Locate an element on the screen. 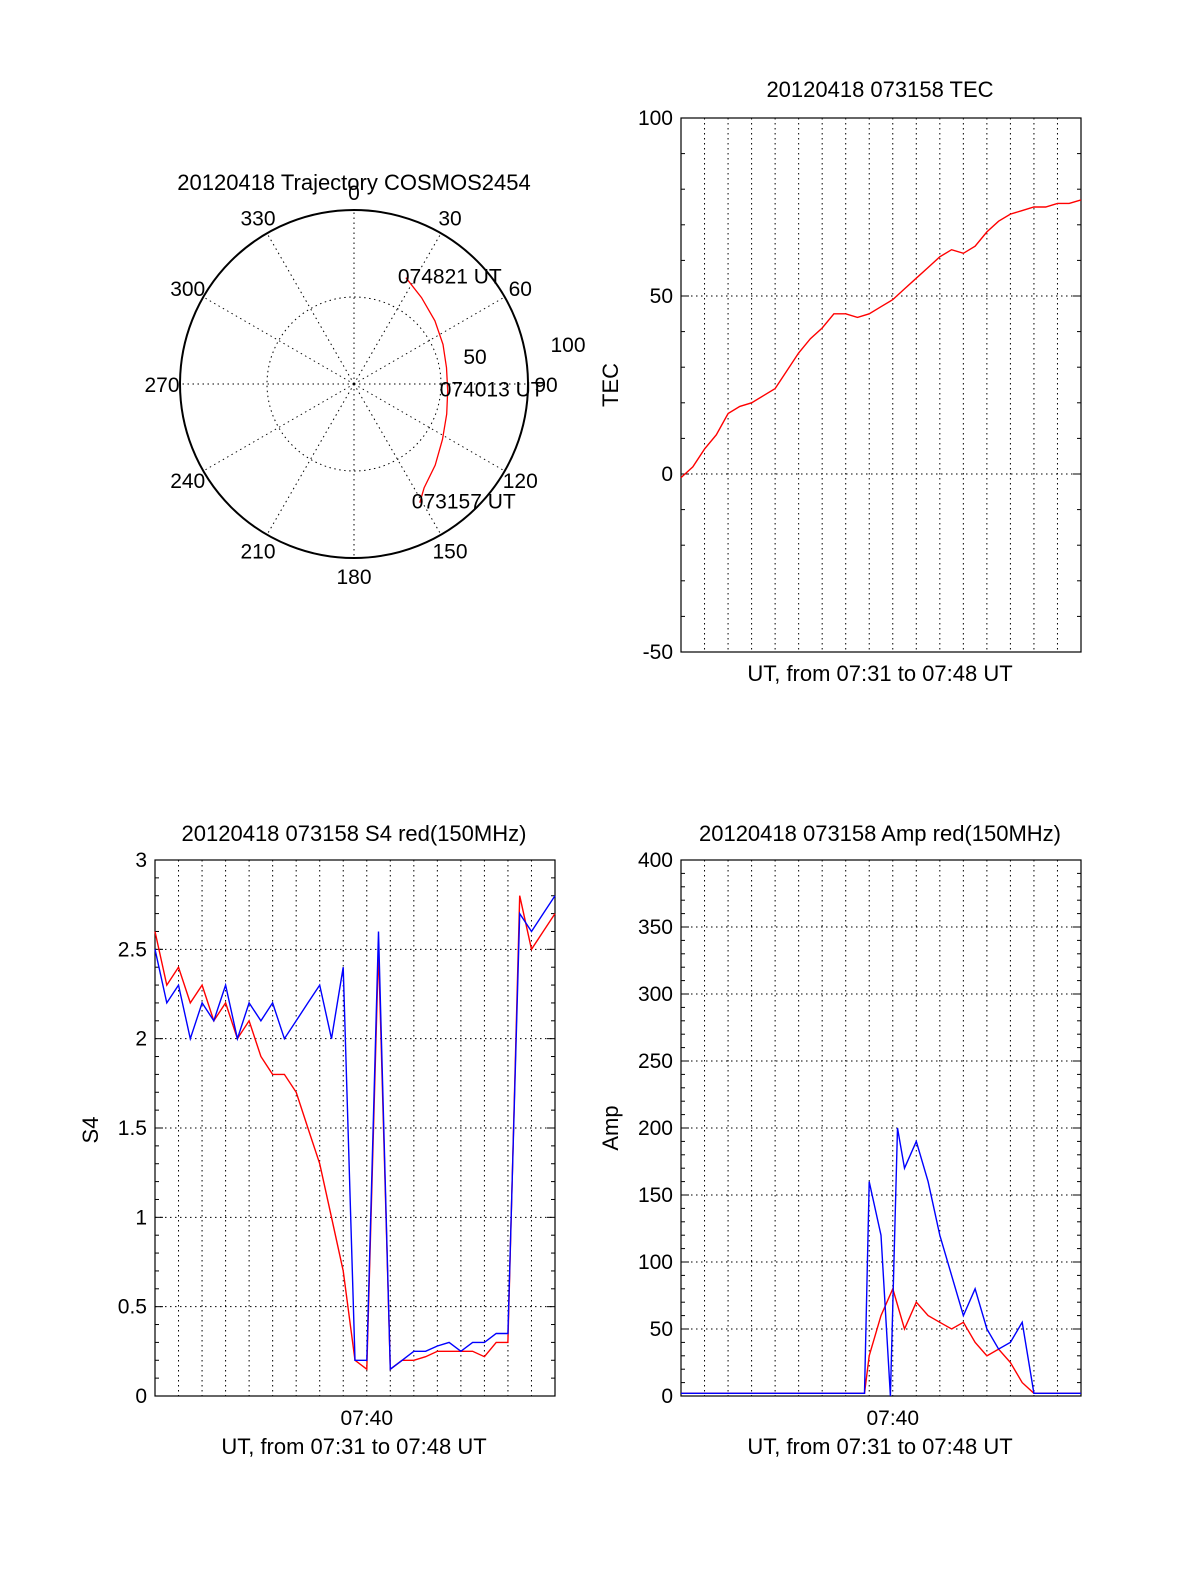 The width and height of the screenshot is (1200, 1575). polar-azimuth-labels: 0 30 60 90 120 150 180 210 240 270 300 330 is located at coordinates (350, 385).